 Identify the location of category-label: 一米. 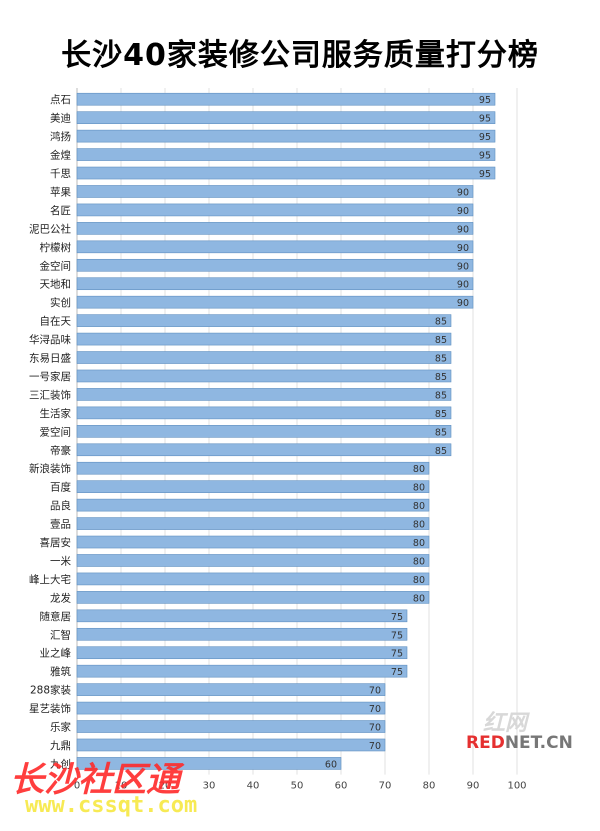
(60, 560).